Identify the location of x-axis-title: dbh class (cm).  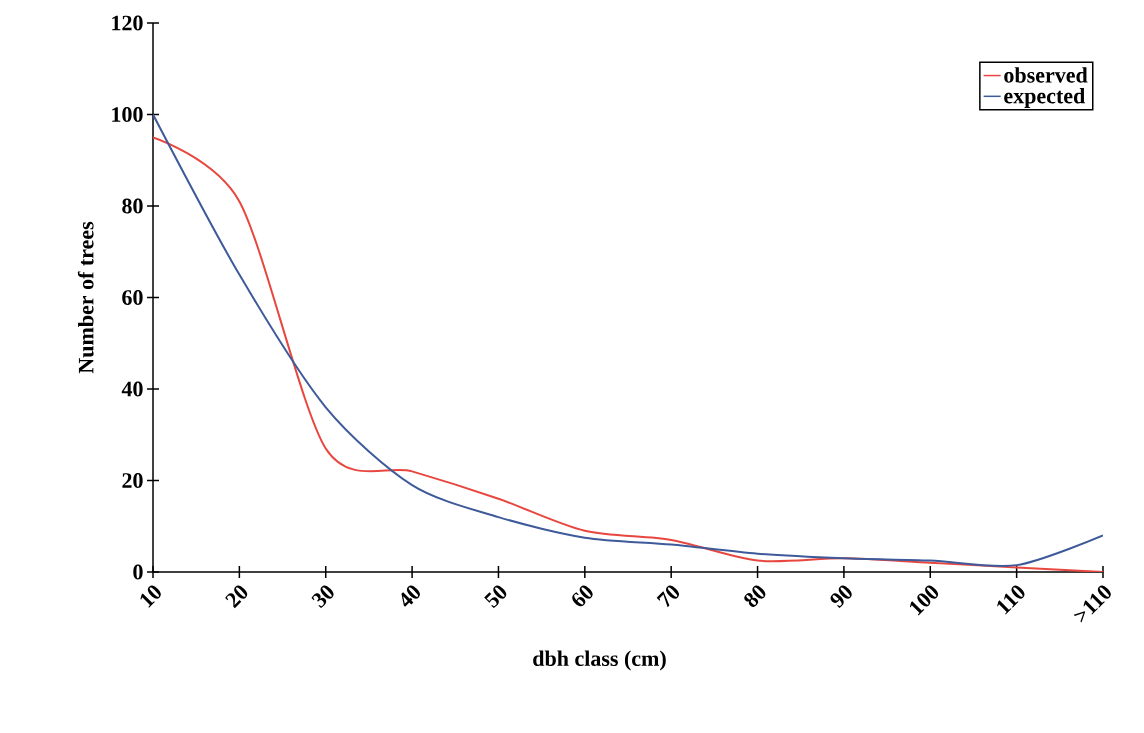
(599, 660).